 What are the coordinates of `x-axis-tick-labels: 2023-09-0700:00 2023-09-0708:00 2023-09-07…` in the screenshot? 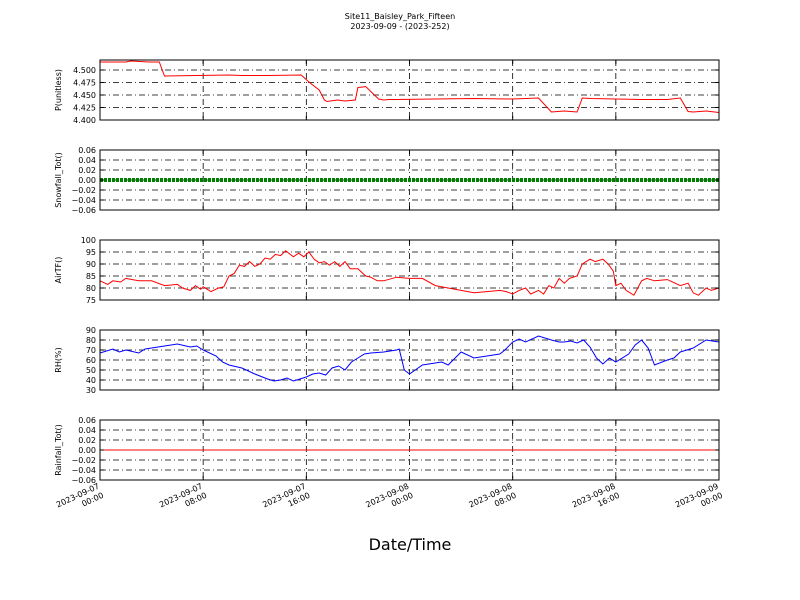 It's located at (389, 500).